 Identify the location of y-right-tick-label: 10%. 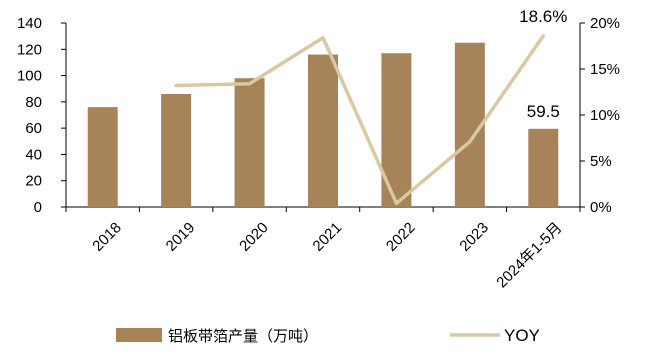
(605, 115).